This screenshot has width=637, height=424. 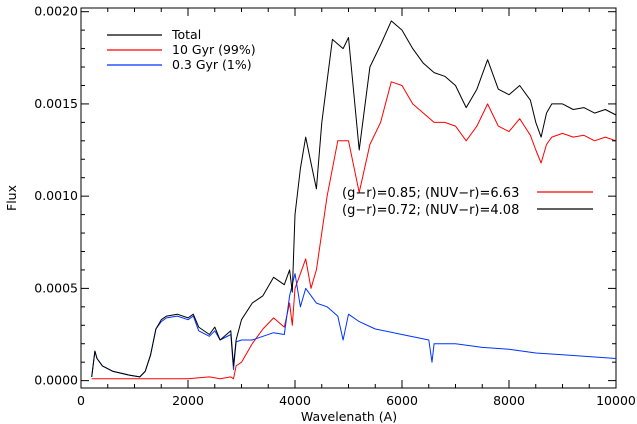 What do you see at coordinates (349, 416) in the screenshot?
I see `x-axis-label: Wavelenath (A)` at bounding box center [349, 416].